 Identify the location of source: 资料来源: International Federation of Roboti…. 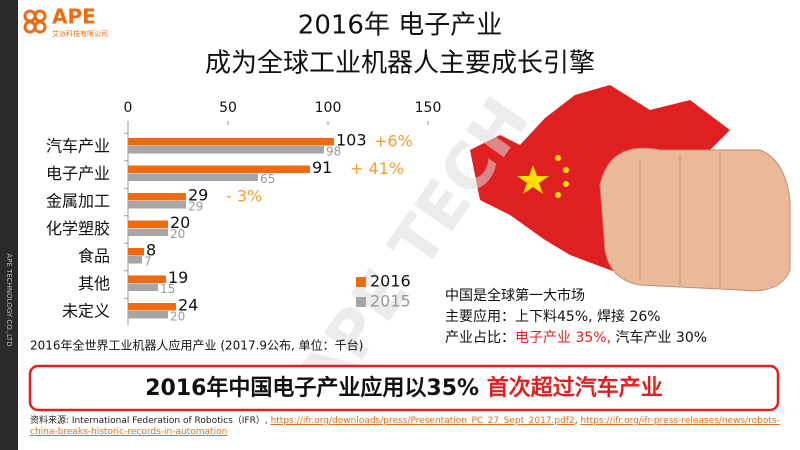
(410, 427).